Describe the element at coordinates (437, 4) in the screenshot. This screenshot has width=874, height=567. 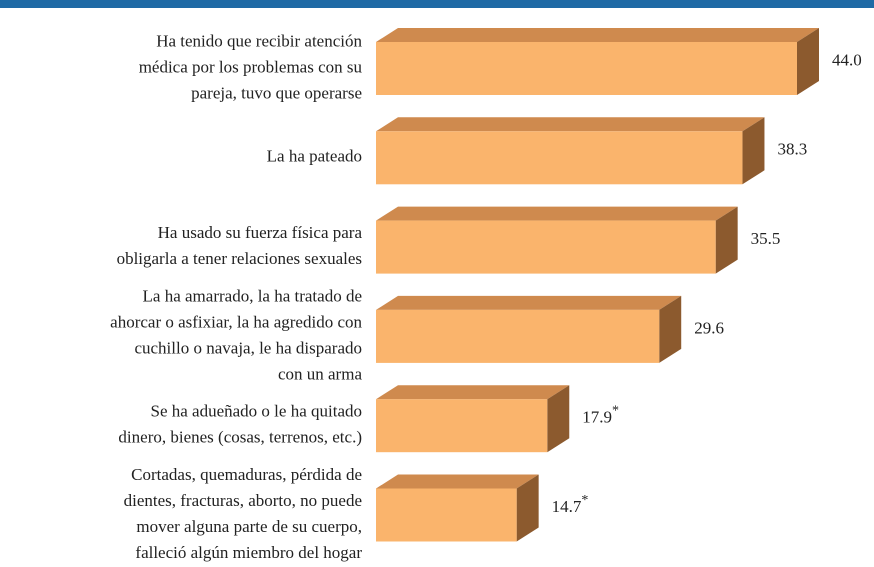
I see `header-bar` at that location.